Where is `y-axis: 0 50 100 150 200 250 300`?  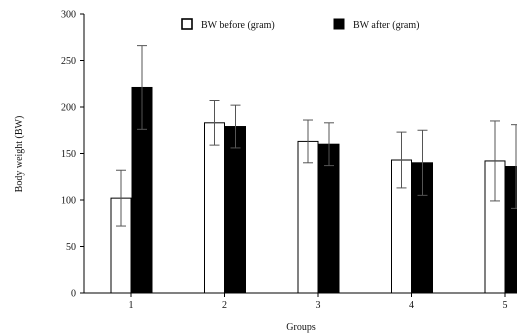 y-axis: 0 50 100 150 200 250 300 is located at coordinates (73, 155).